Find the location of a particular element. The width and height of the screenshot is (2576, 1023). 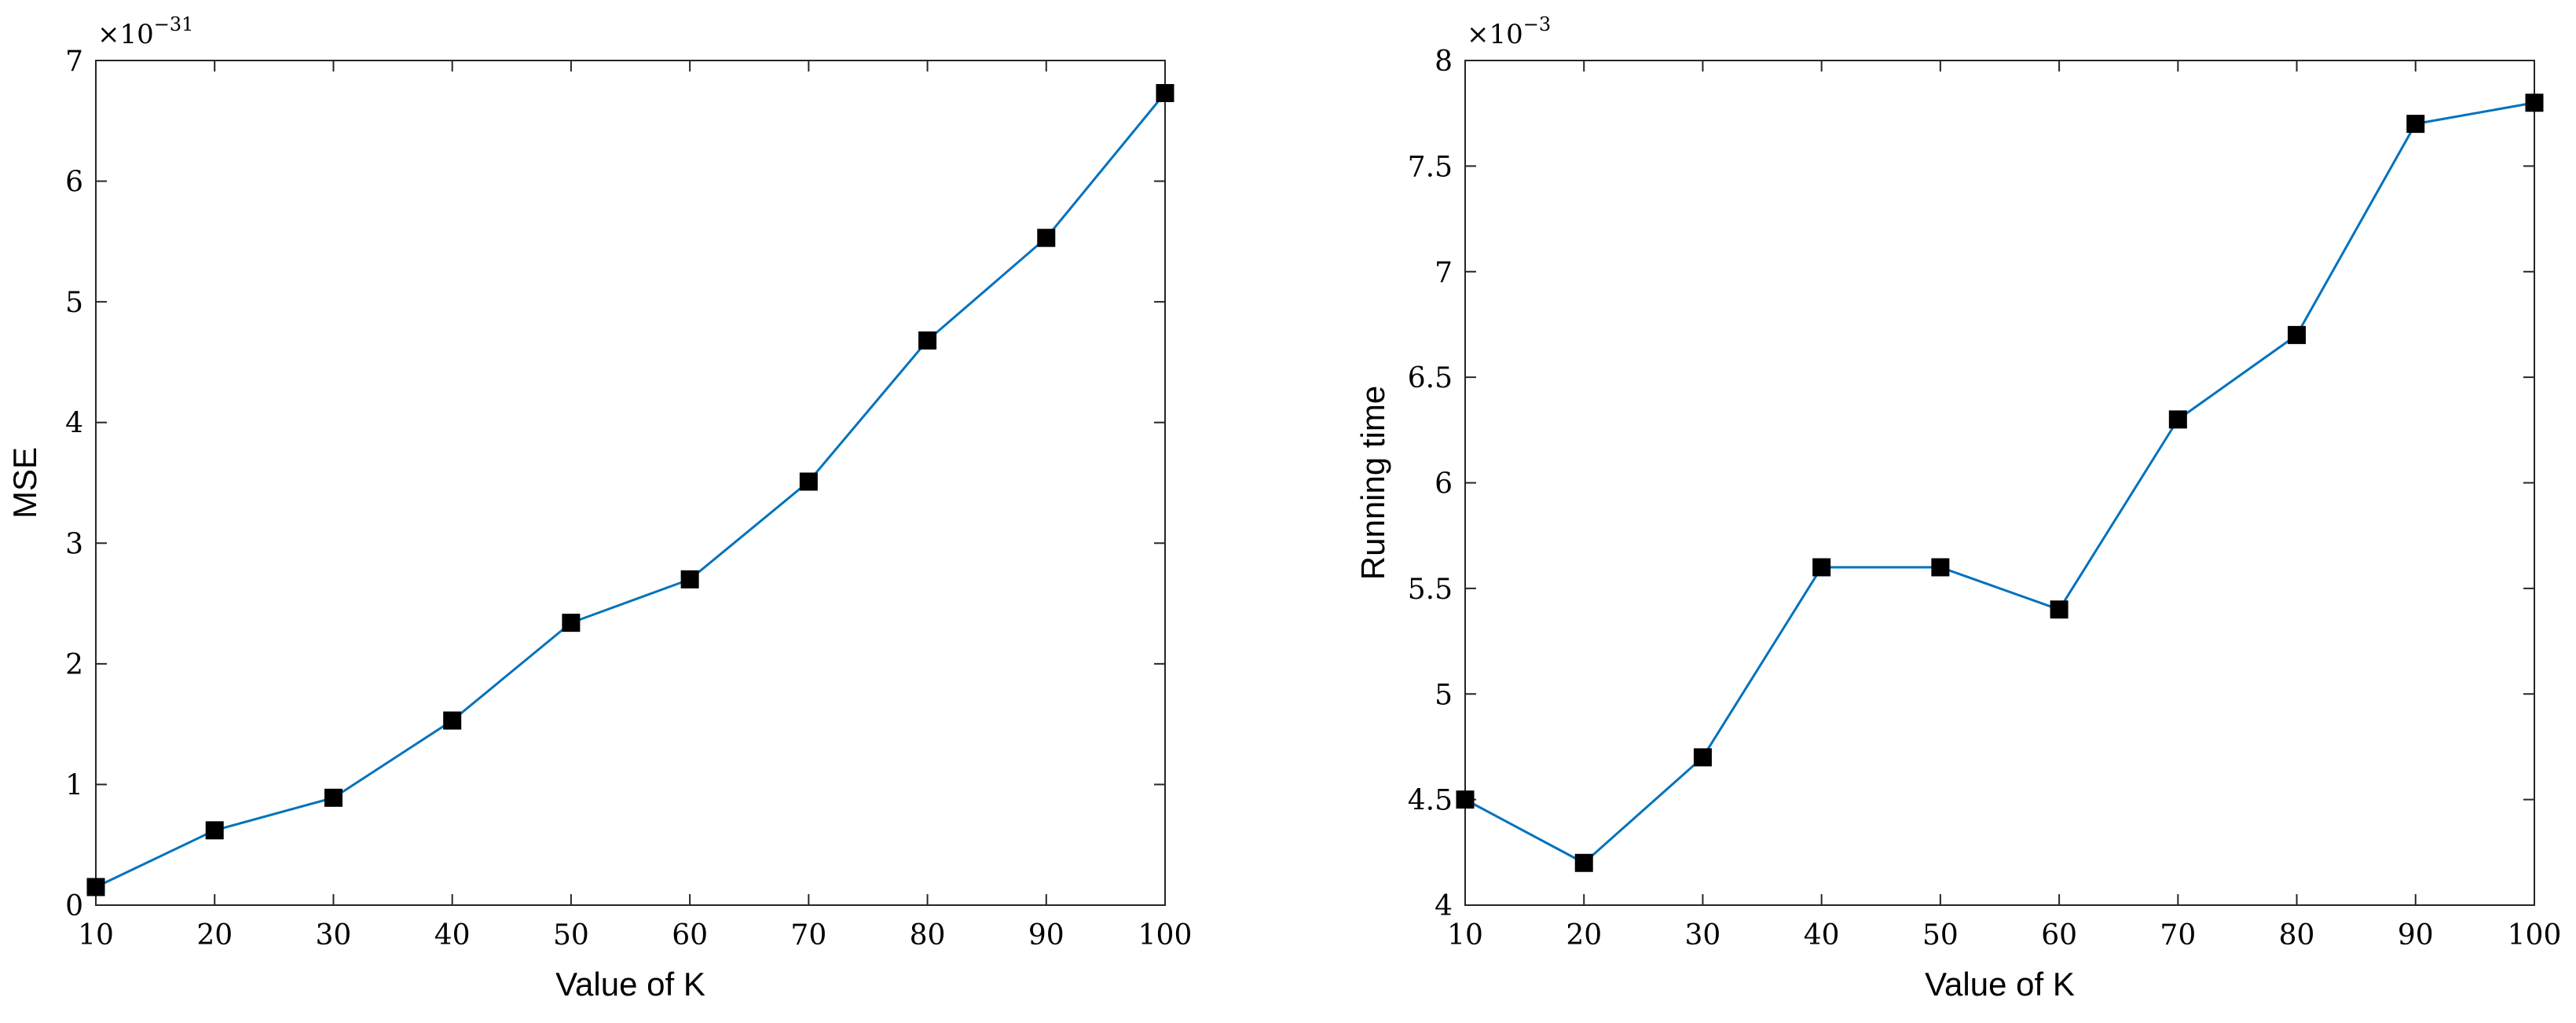

y-tick-label: 5.5 is located at coordinates (1430, 590).